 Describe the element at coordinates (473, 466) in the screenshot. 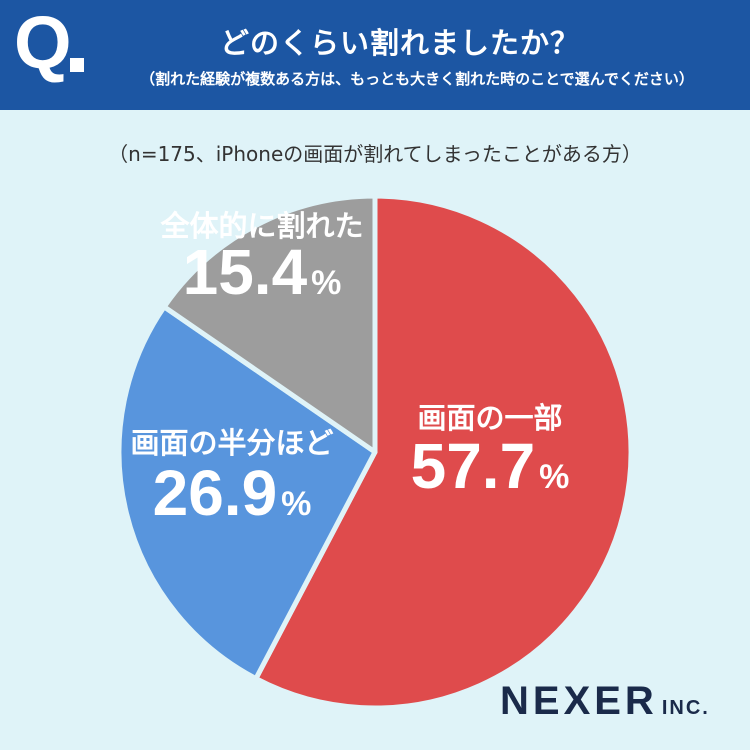

I see `slice-value-number: 57.7` at that location.